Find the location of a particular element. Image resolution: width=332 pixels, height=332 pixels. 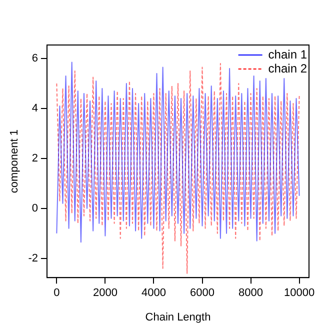

y-tick-label: -2 is located at coordinates (33, 258).